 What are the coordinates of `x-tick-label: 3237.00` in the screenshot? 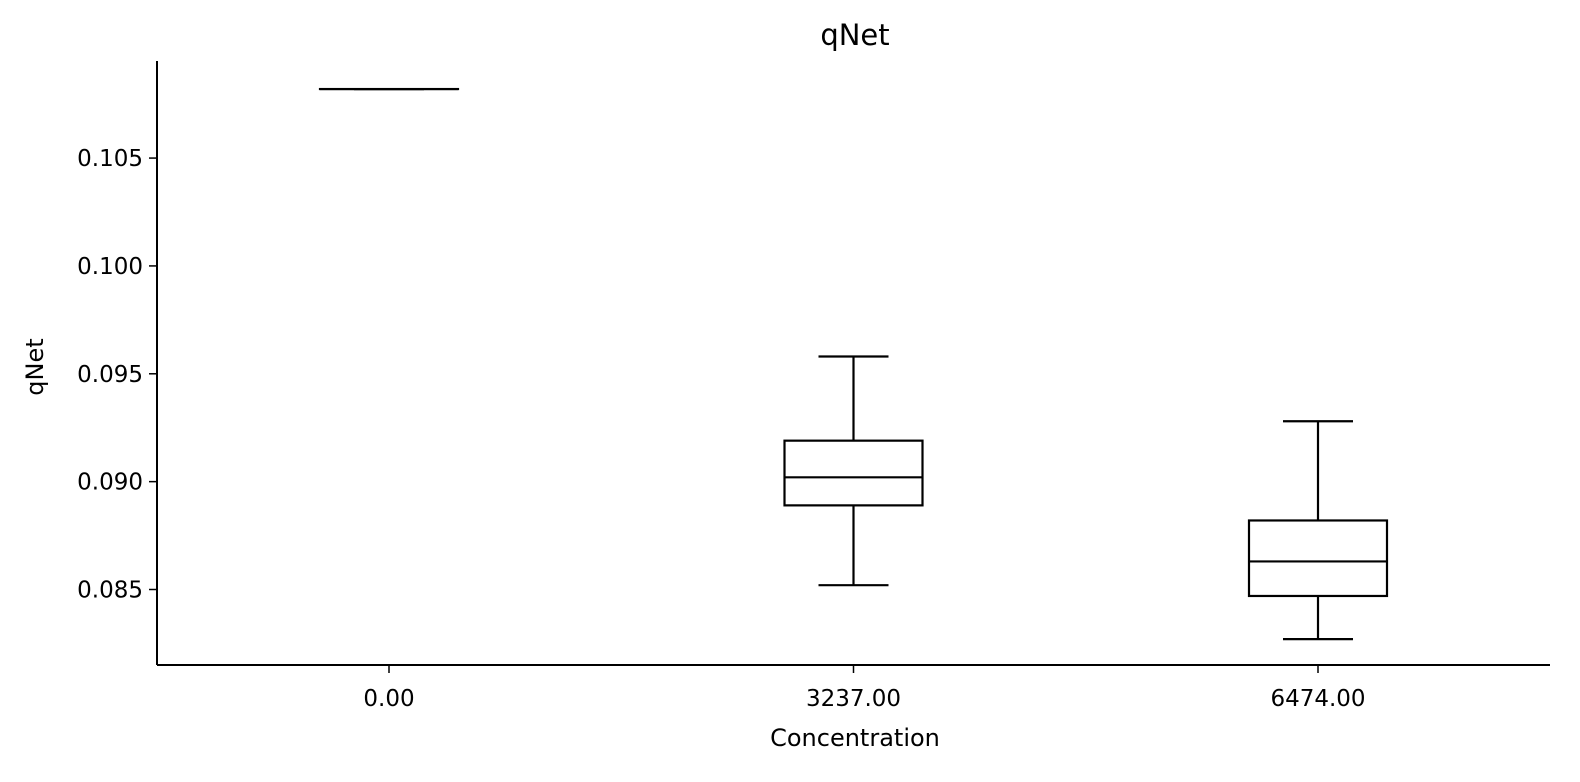 It's located at (853, 699).